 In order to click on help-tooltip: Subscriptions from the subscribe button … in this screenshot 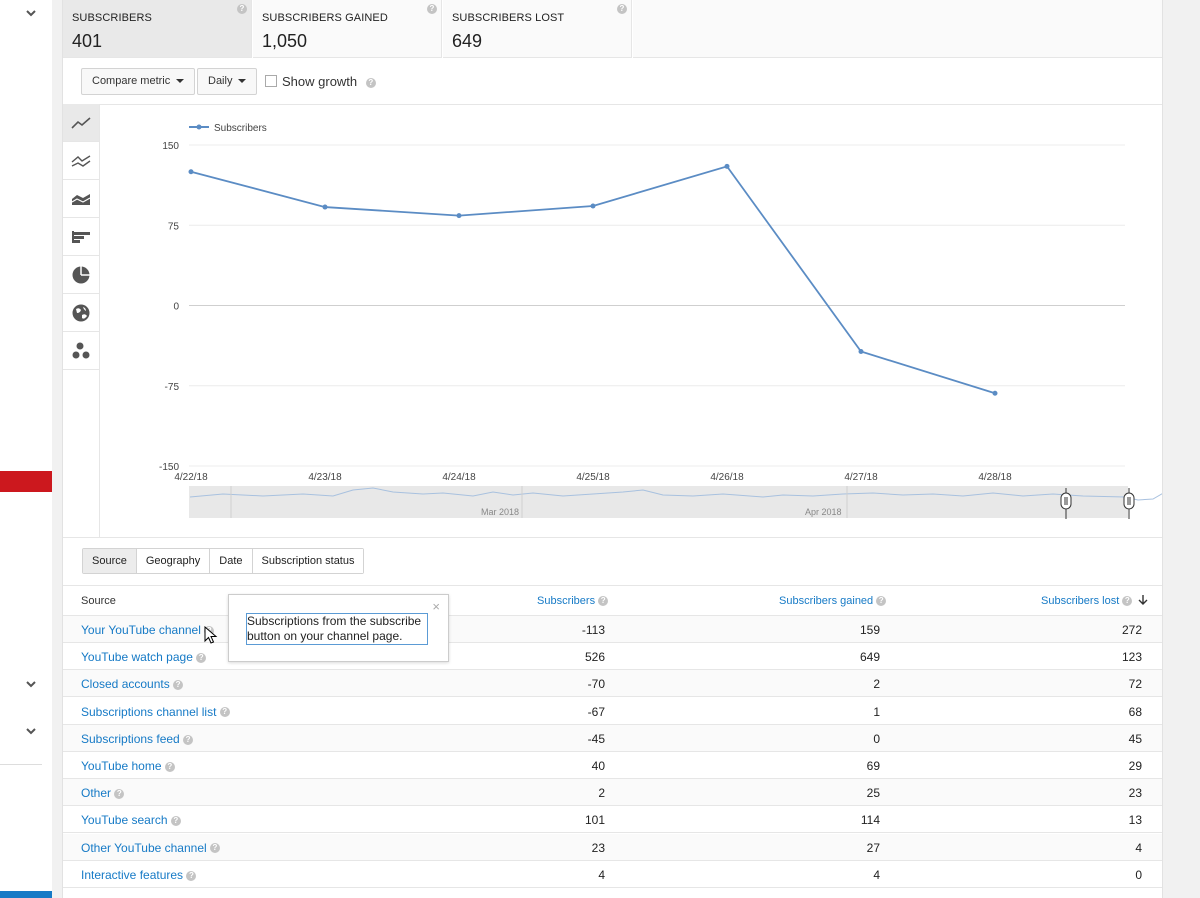, I will do `click(338, 628)`.